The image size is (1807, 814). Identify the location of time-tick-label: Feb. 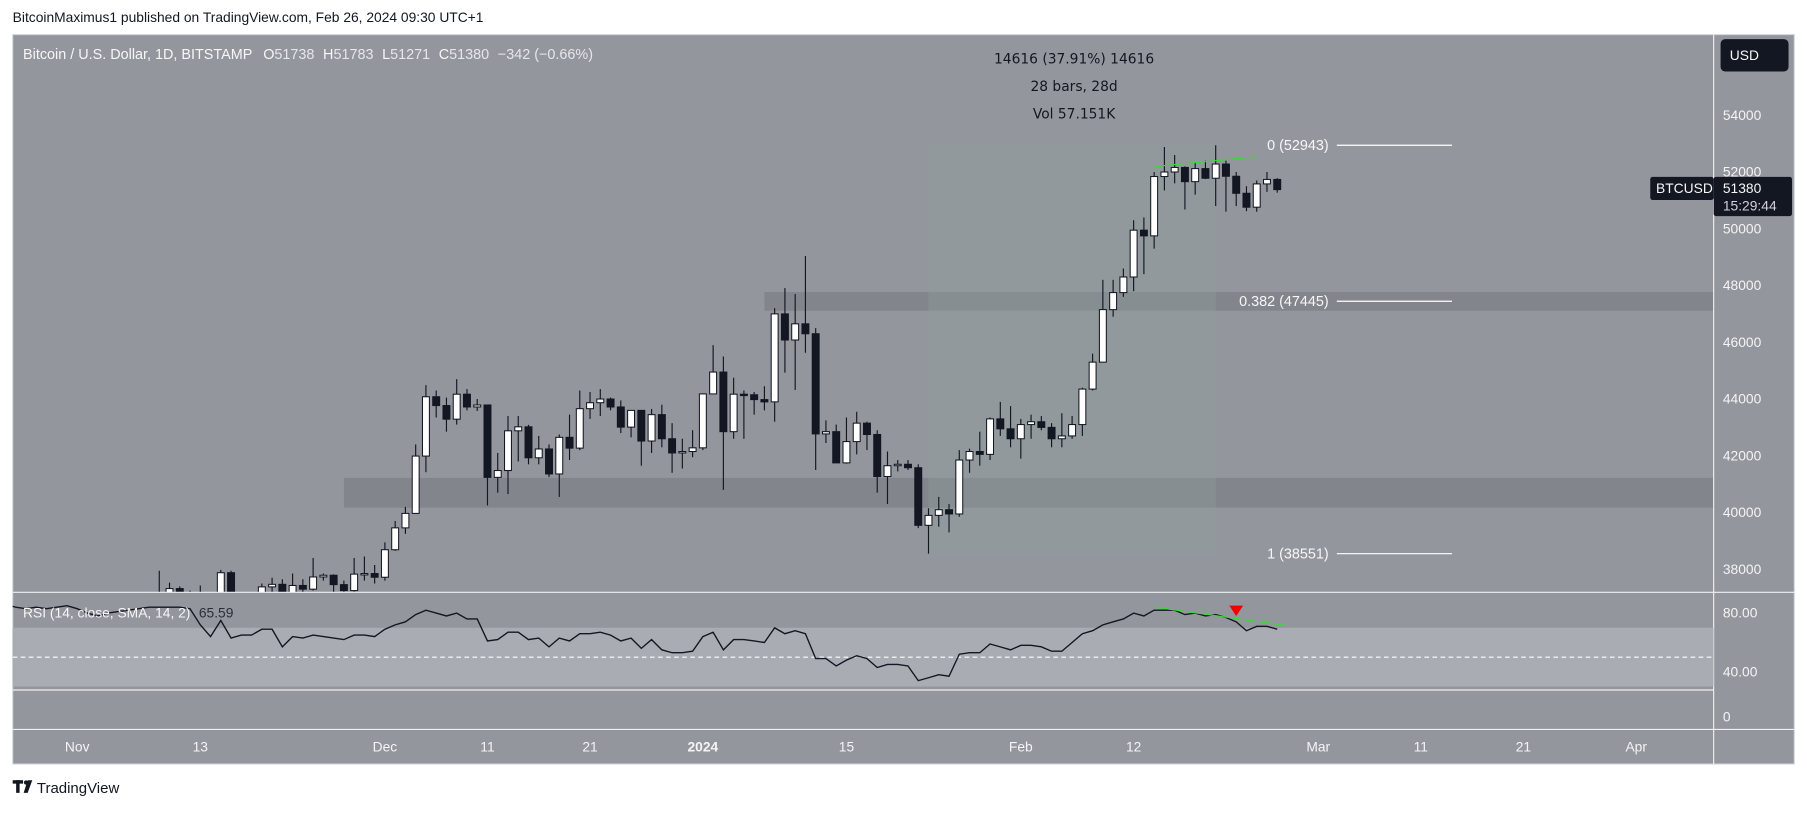
(1021, 746).